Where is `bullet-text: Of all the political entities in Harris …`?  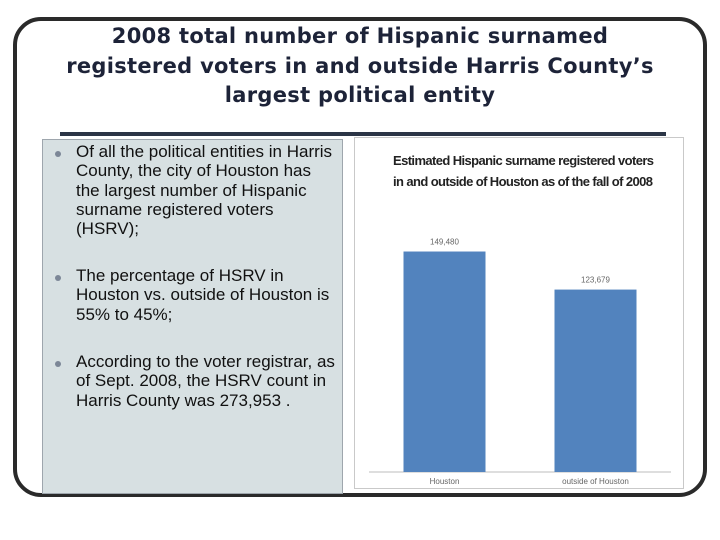 bullet-text: Of all the political entities in Harris … is located at coordinates (204, 190).